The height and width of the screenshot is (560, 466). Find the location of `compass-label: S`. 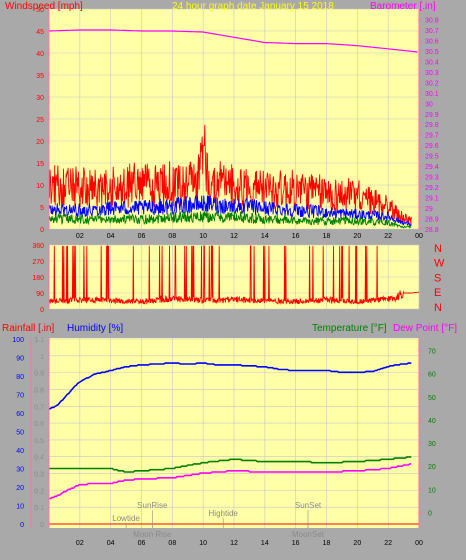

compass-label: S is located at coordinates (437, 278).